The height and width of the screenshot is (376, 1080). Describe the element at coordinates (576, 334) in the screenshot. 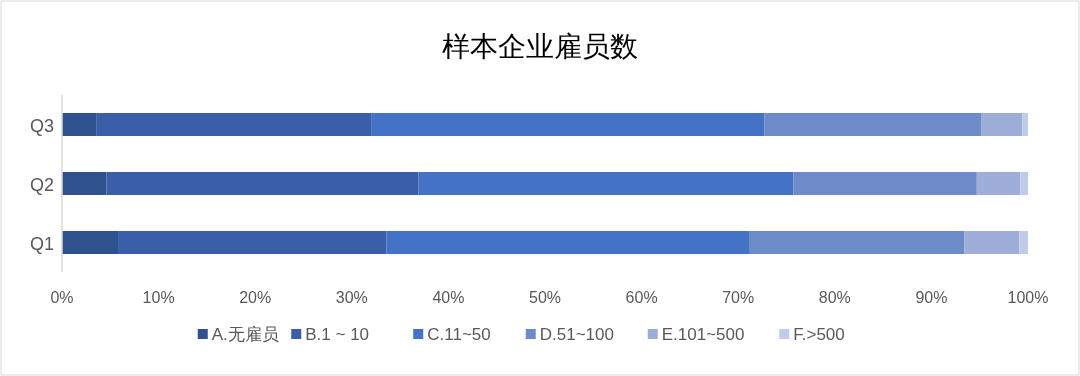

I see `legend-label: D.51~100` at that location.